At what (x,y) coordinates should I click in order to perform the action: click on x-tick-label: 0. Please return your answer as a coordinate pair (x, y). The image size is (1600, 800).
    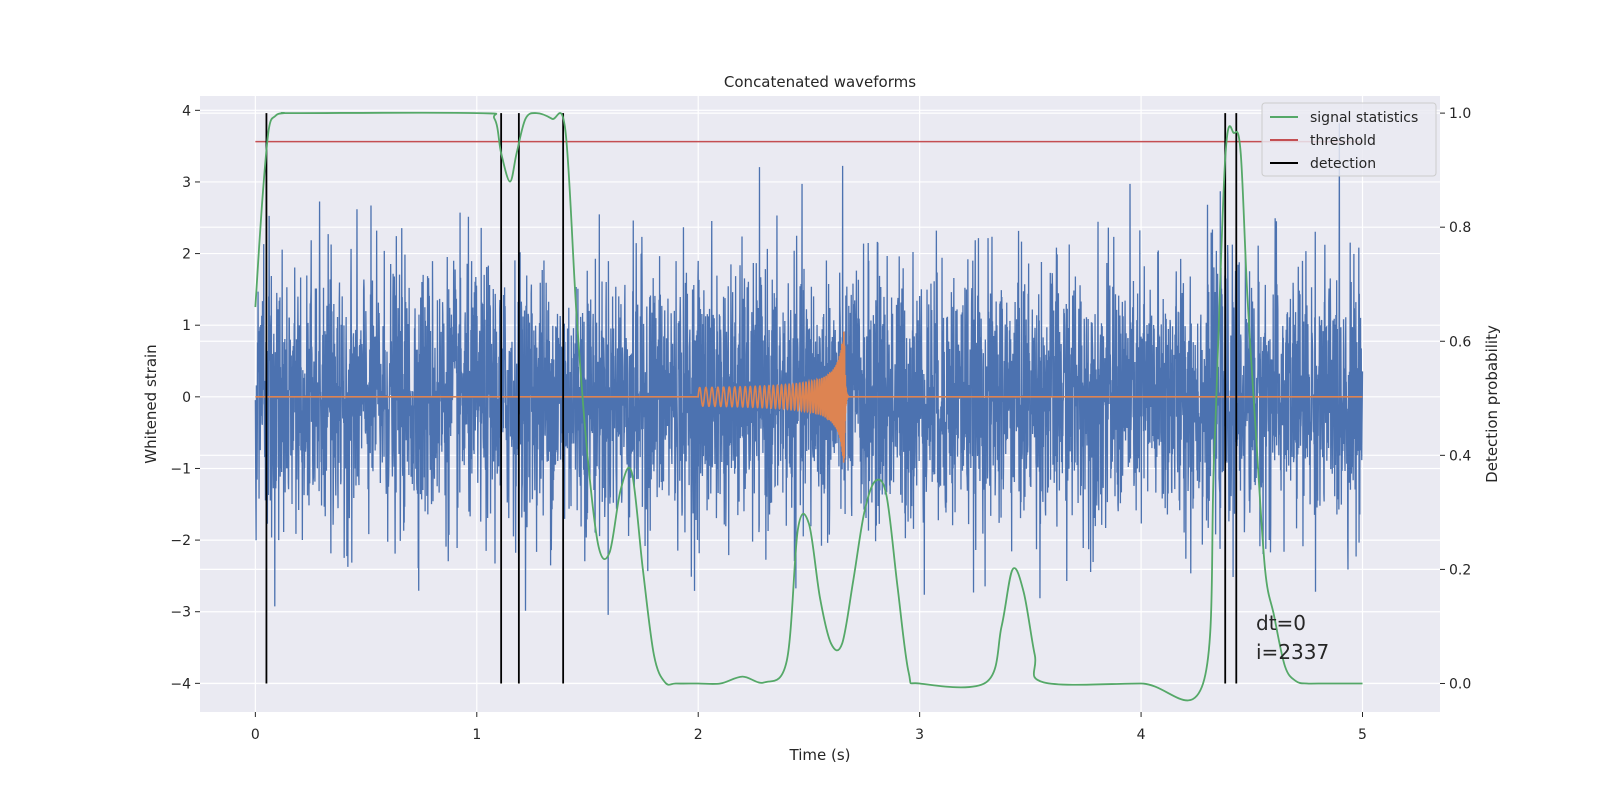
    Looking at the image, I should click on (255, 735).